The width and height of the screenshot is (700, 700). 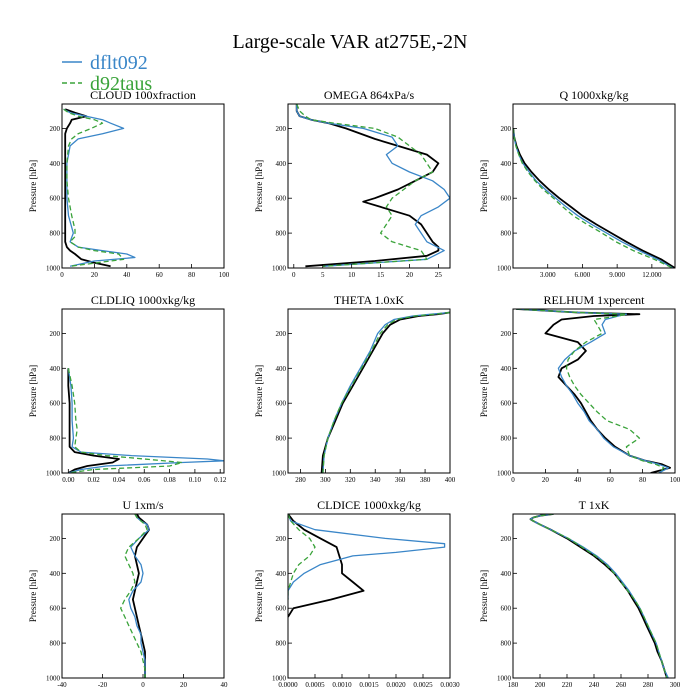 I want to click on panel-title: THETA 1.0xK, so click(x=369, y=300).